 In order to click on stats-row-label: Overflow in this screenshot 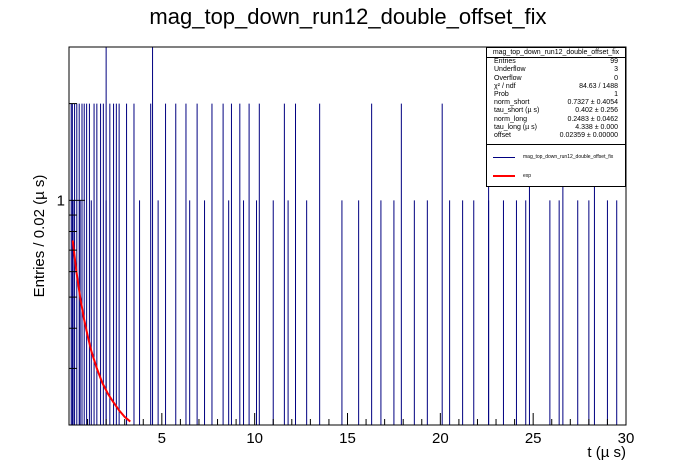, I will do `click(508, 78)`.